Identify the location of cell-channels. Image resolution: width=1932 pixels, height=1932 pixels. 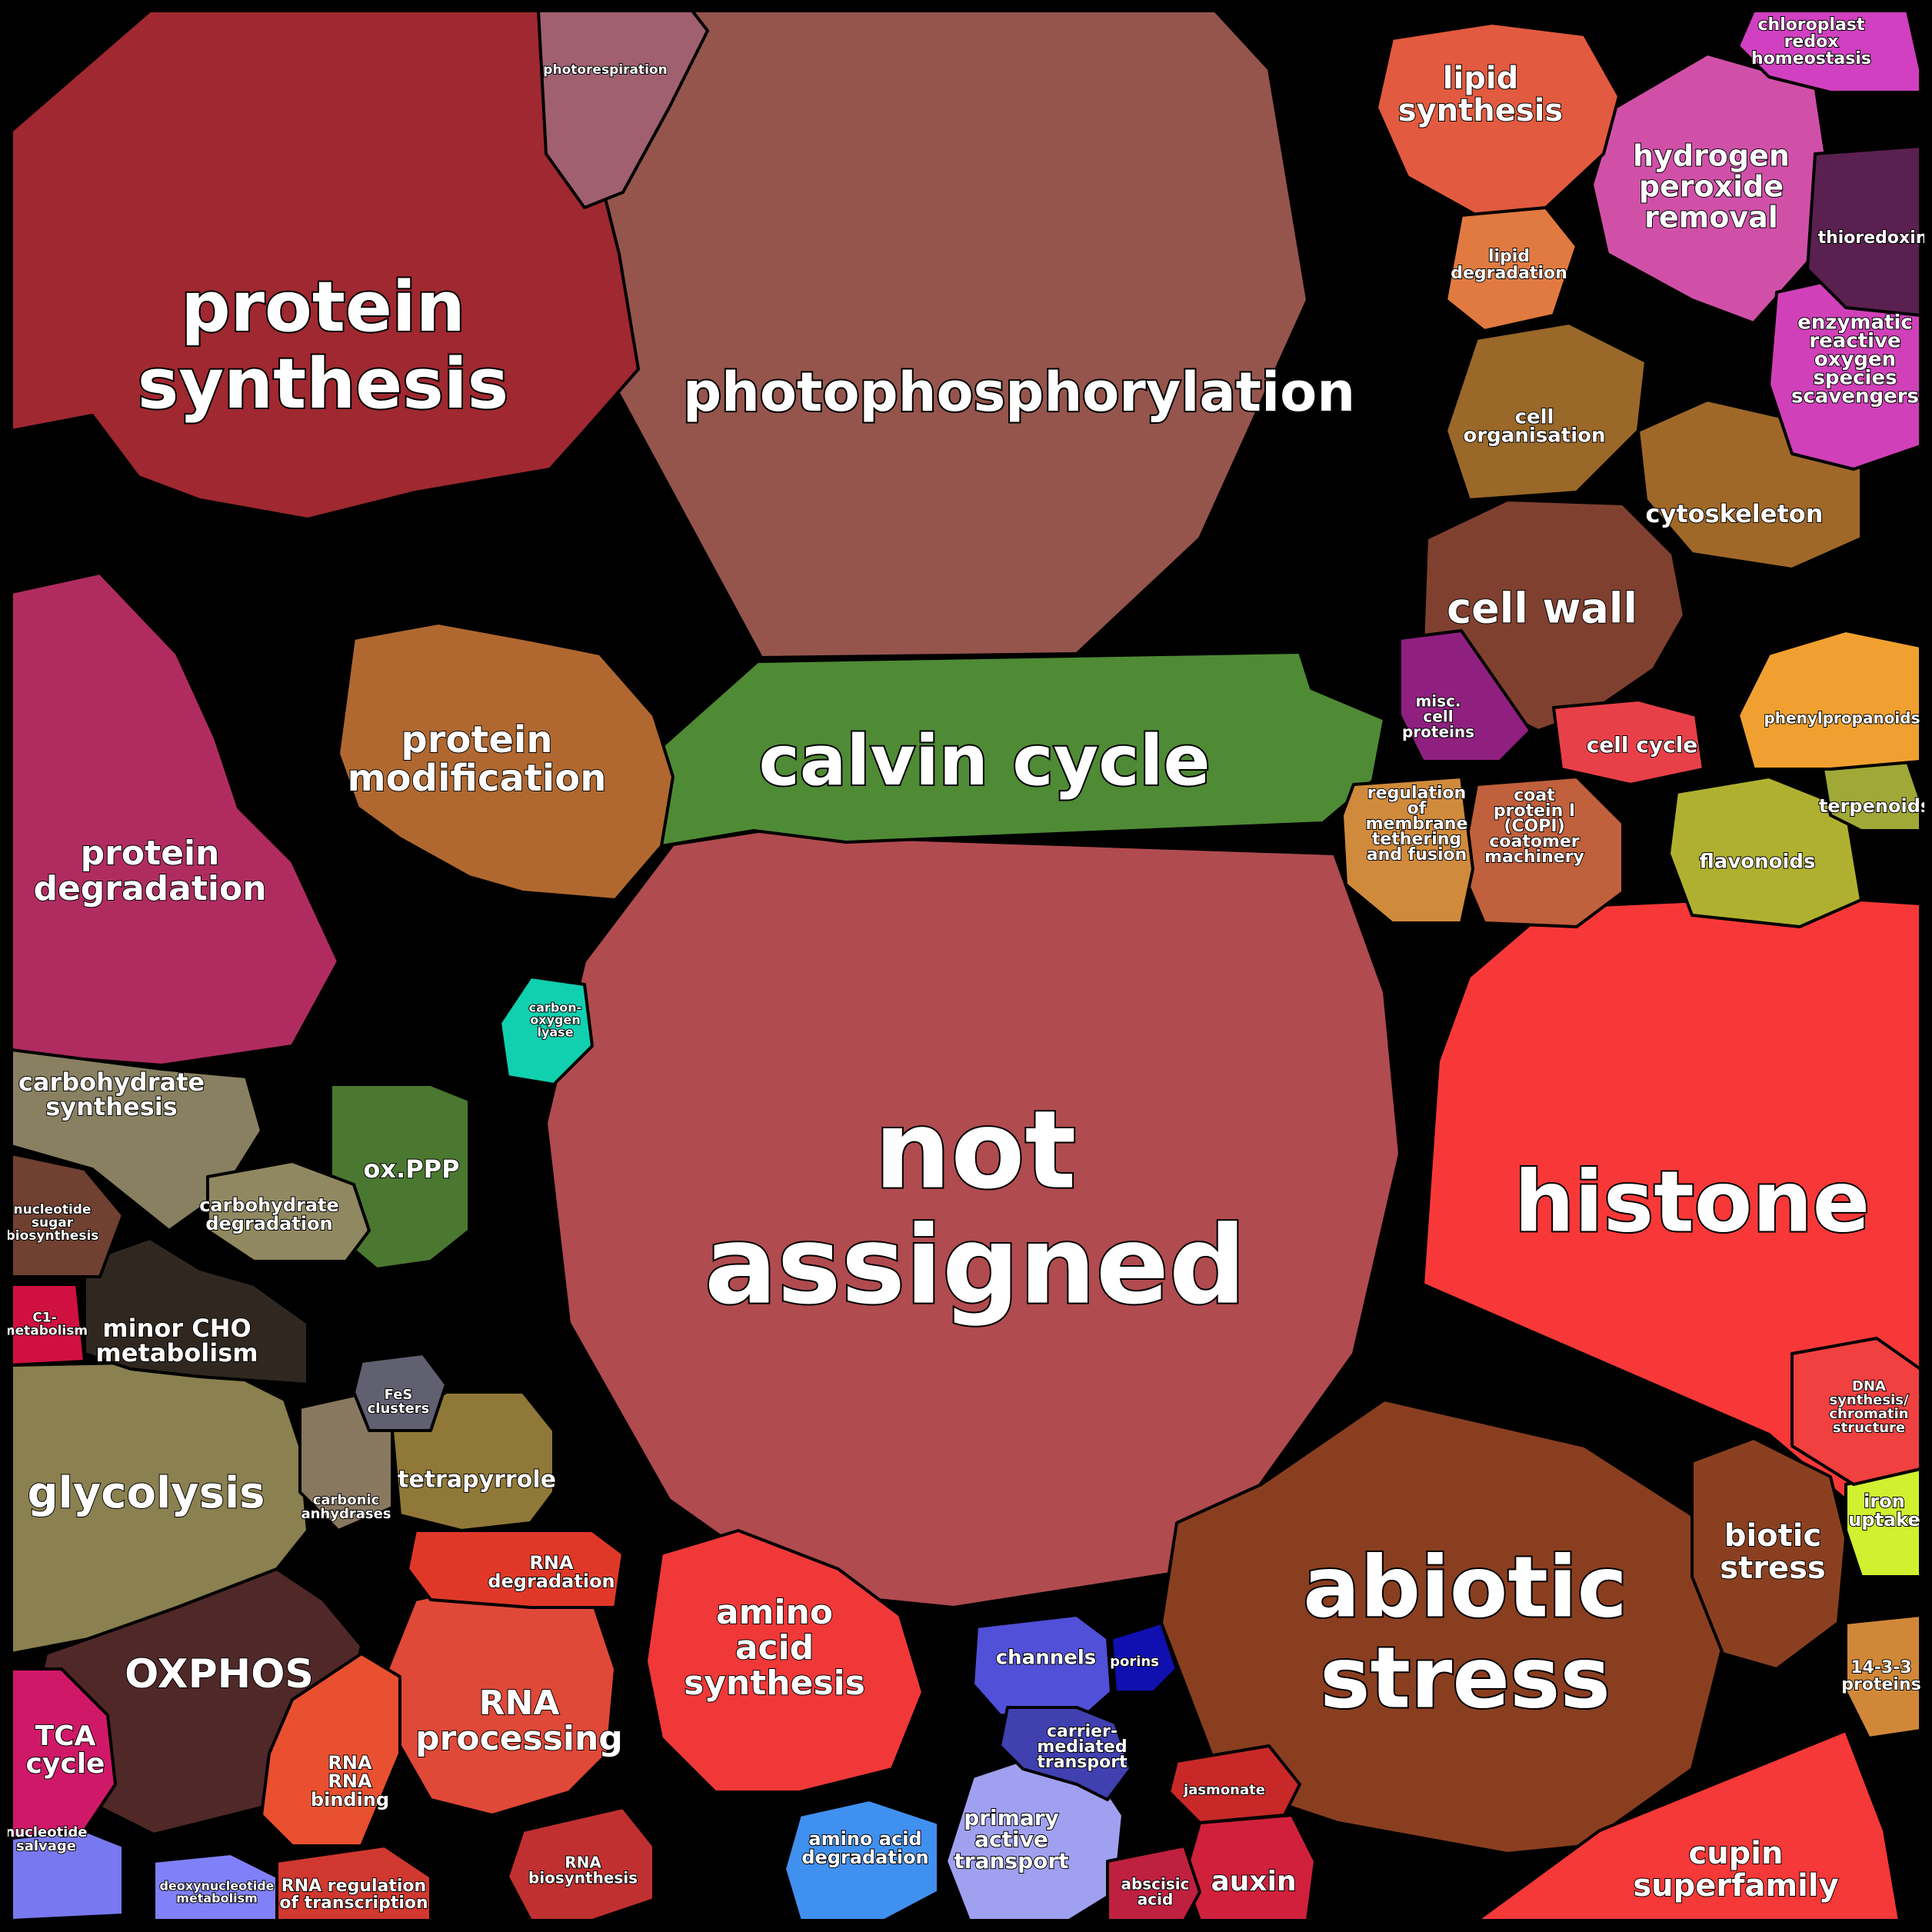
(1042, 1669).